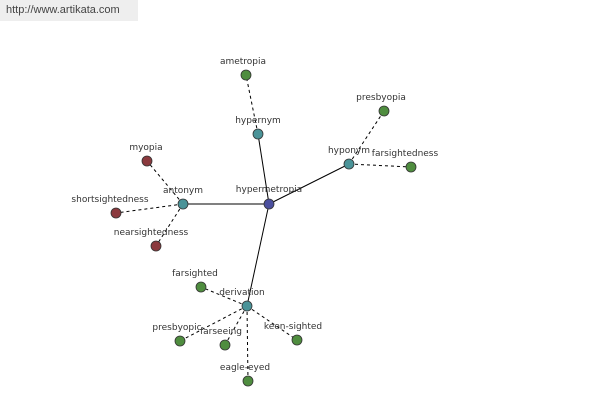 The height and width of the screenshot is (400, 600). What do you see at coordinates (242, 293) in the screenshot?
I see `node-label: derivation` at bounding box center [242, 293].